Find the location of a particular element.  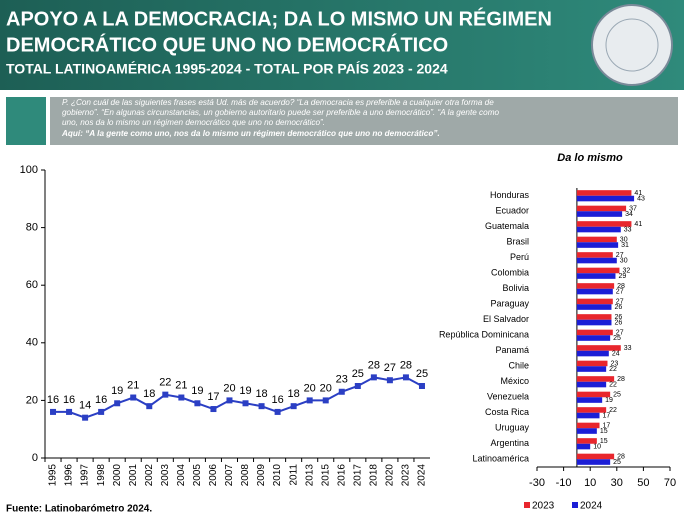

x-tick-label: 30 is located at coordinates (617, 483).